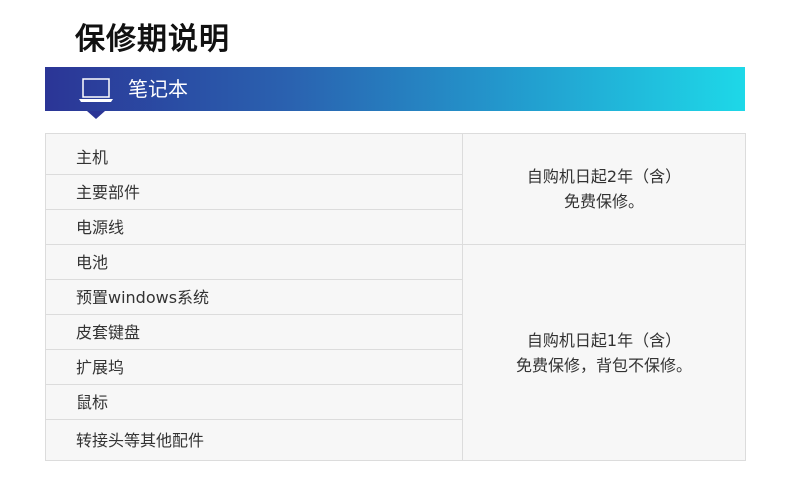 The width and height of the screenshot is (790, 480). Describe the element at coordinates (254, 402) in the screenshot. I see `table-row: 鼠标` at that location.